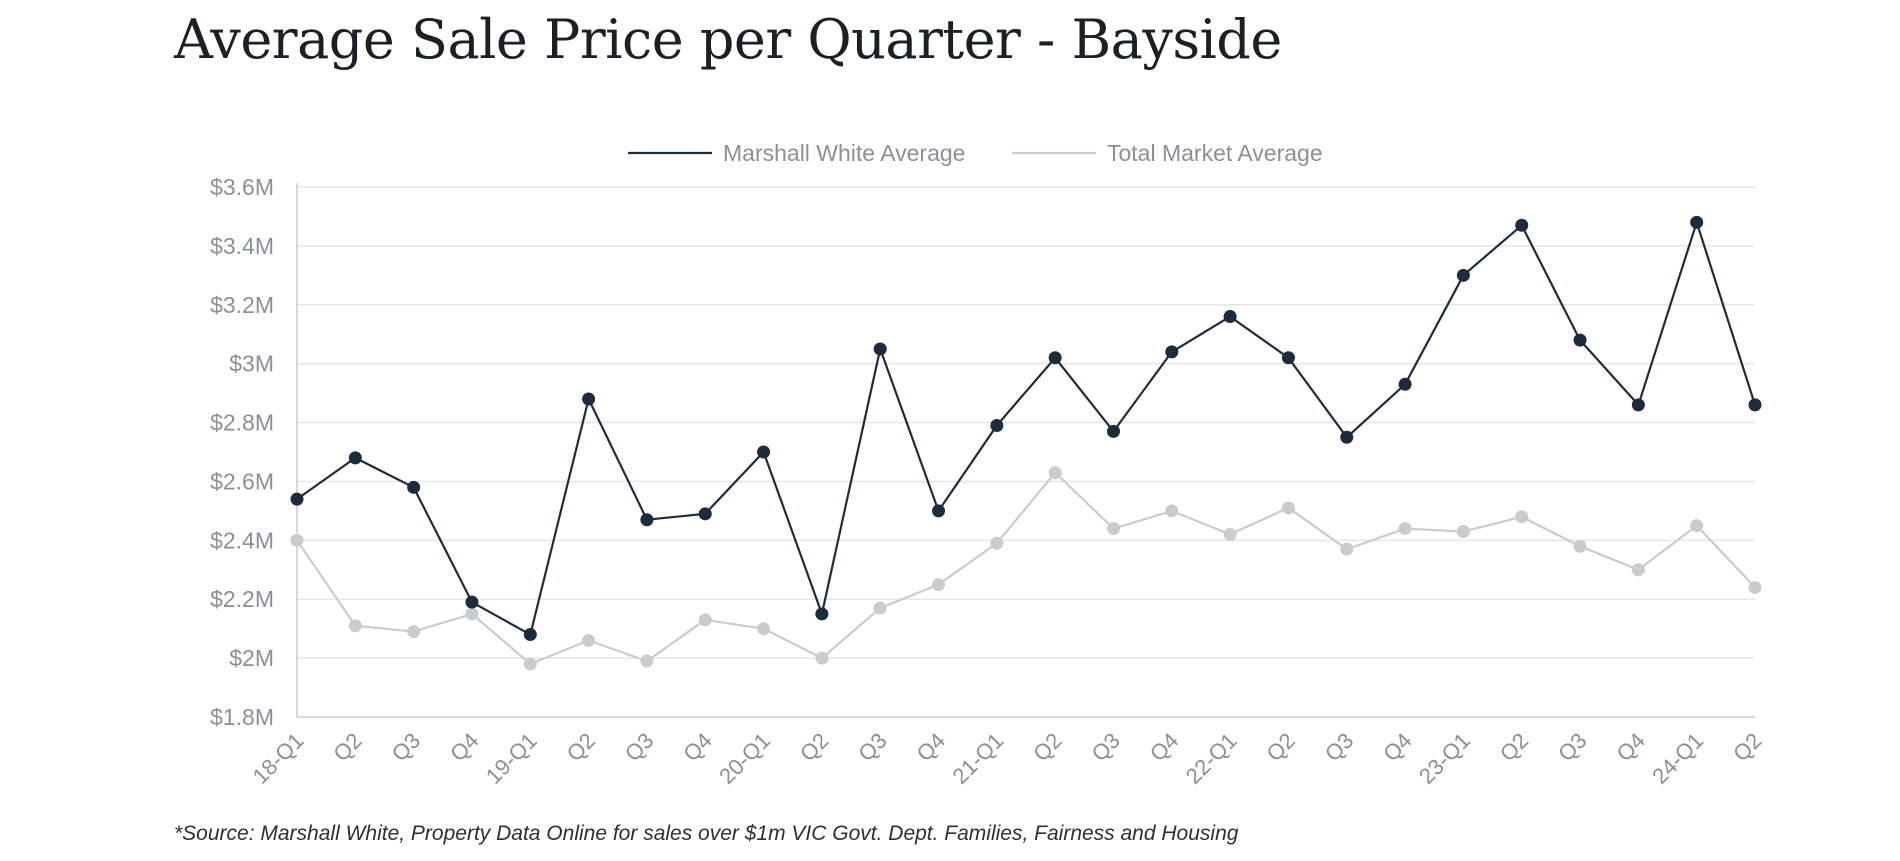 Image resolution: width=1900 pixels, height=861 pixels. I want to click on x-tick-label: 23-Q1, so click(1444, 758).